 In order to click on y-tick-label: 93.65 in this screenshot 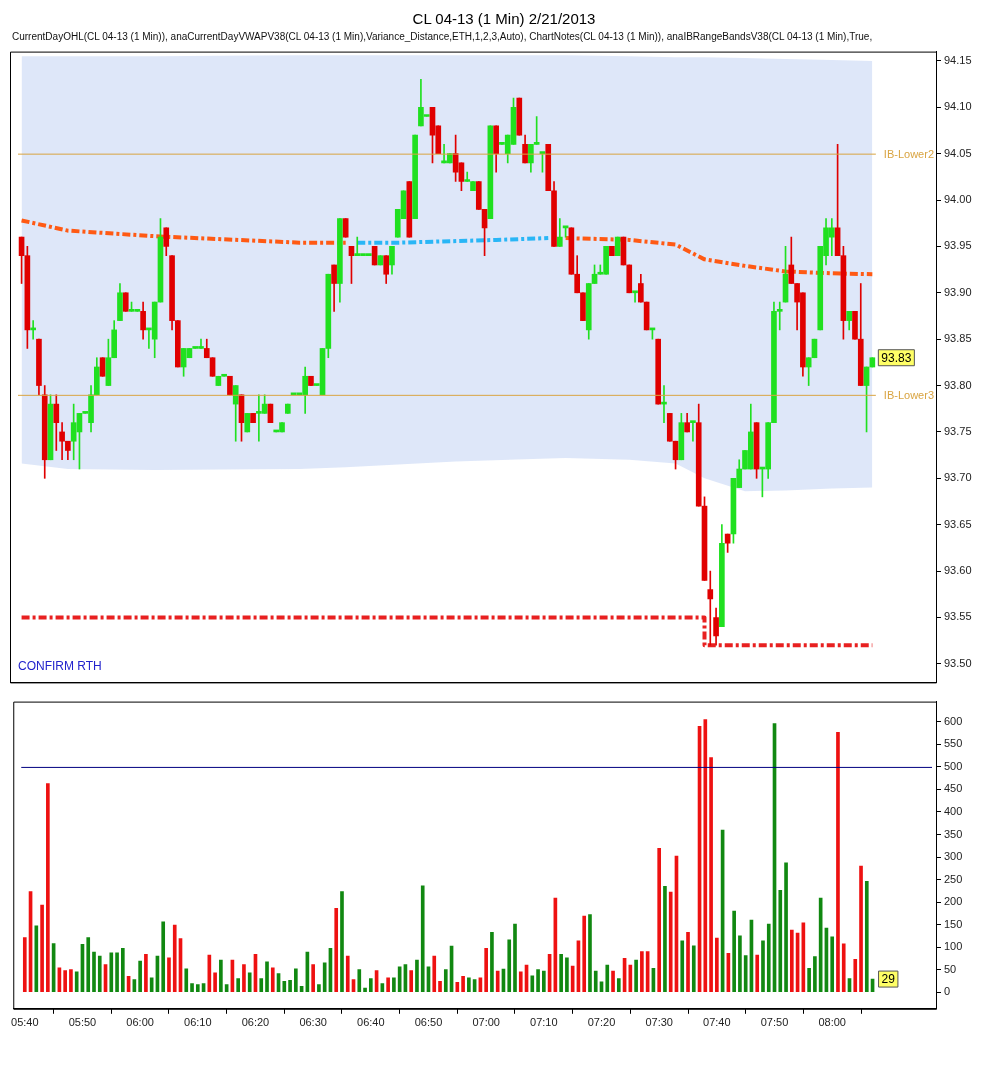, I will do `click(958, 523)`.